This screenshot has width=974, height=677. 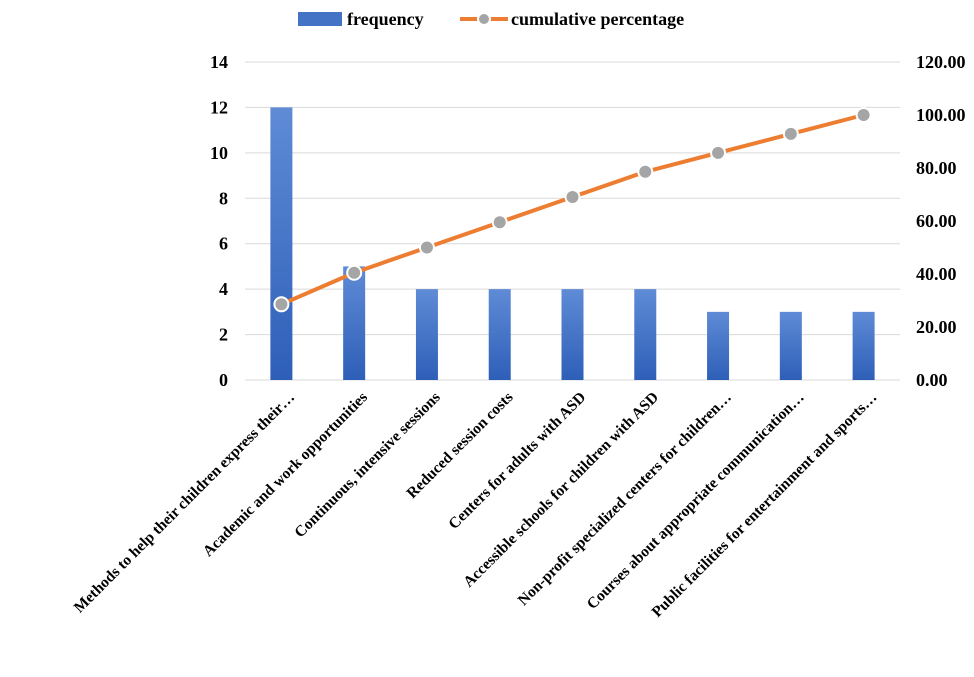 I want to click on legend-label-frequency: frequency, so click(x=385, y=19).